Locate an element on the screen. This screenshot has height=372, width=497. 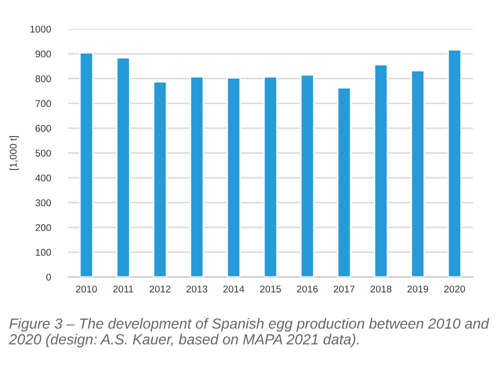
y-tick-label: 1000 is located at coordinates (40, 29).